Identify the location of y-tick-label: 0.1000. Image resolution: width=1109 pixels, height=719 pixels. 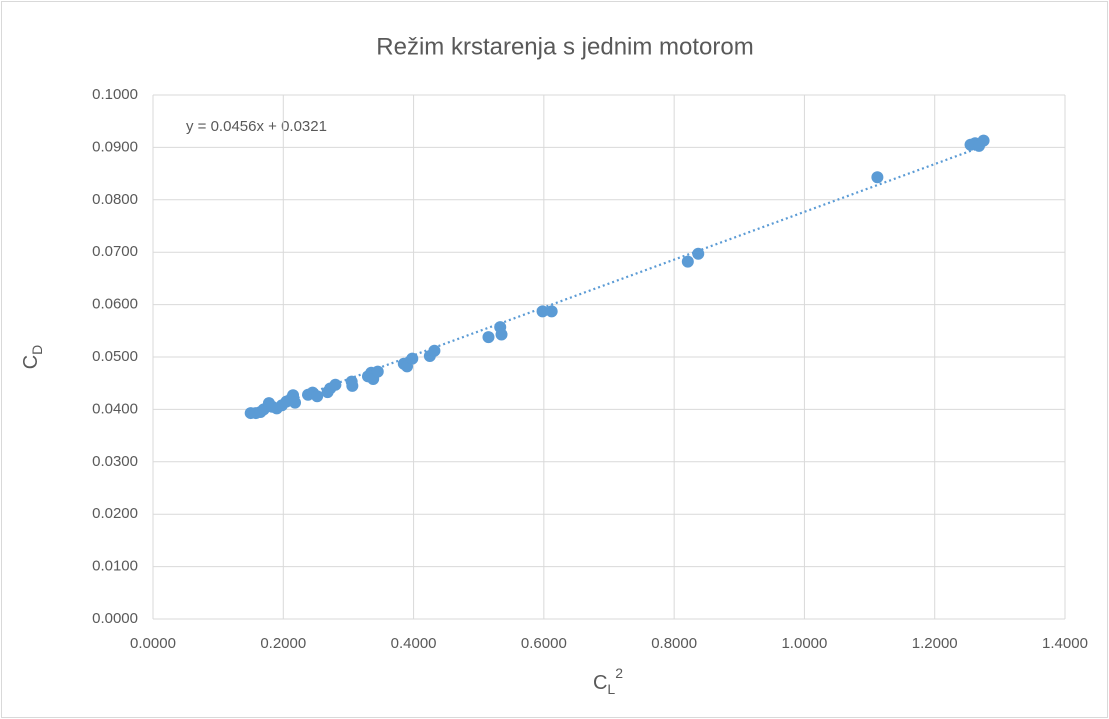
(115, 94).